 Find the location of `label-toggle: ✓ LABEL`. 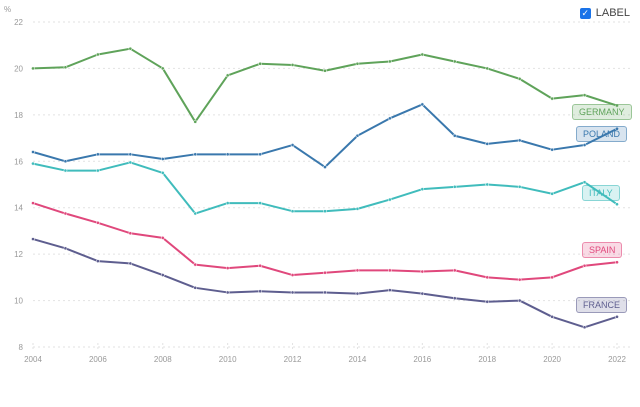

label-toggle: ✓ LABEL is located at coordinates (604, 13).